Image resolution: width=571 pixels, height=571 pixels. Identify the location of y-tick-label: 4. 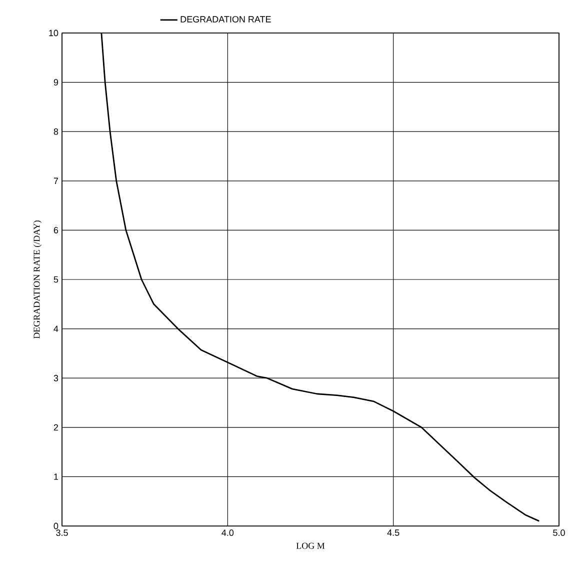
(56, 329).